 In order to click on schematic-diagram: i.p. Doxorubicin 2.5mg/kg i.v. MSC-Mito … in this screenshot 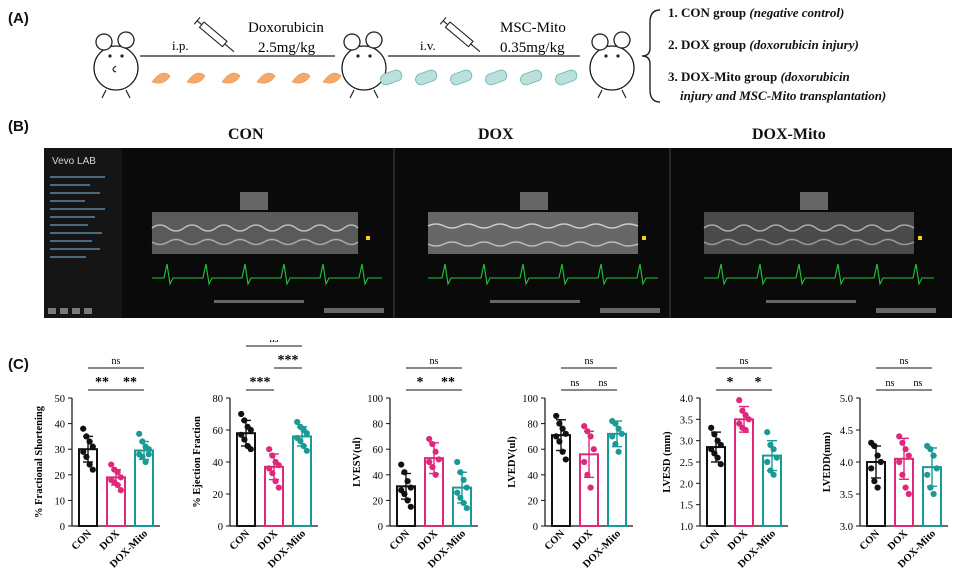, I will do `click(377, 56)`.